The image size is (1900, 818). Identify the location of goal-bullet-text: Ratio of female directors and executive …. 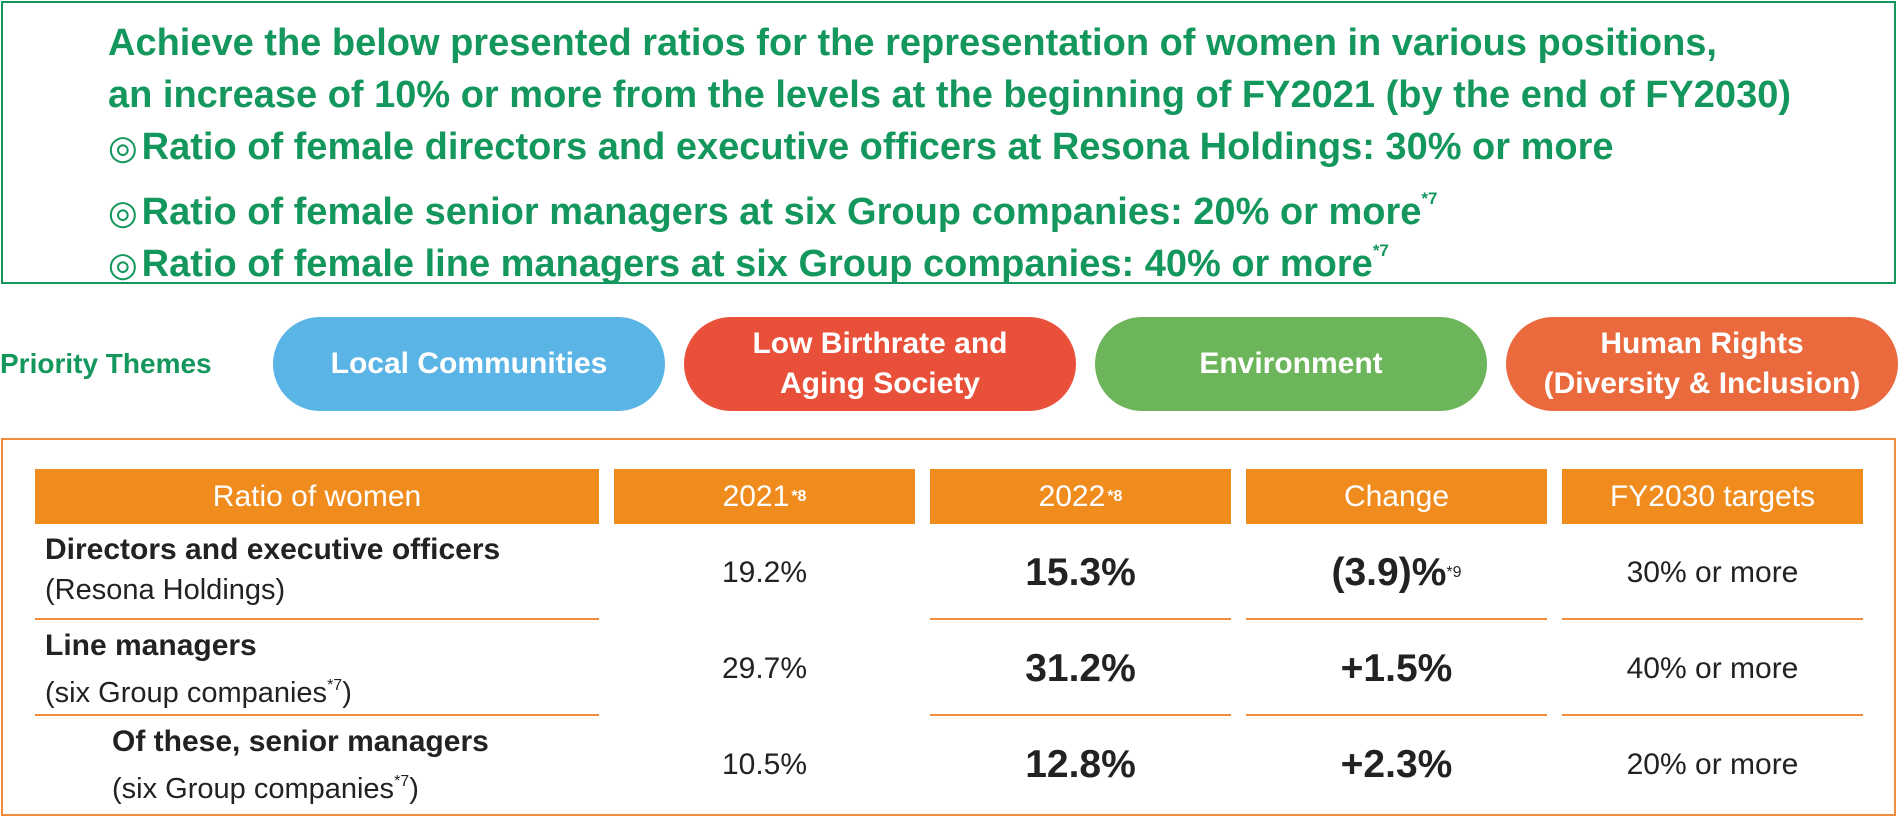
(877, 147).